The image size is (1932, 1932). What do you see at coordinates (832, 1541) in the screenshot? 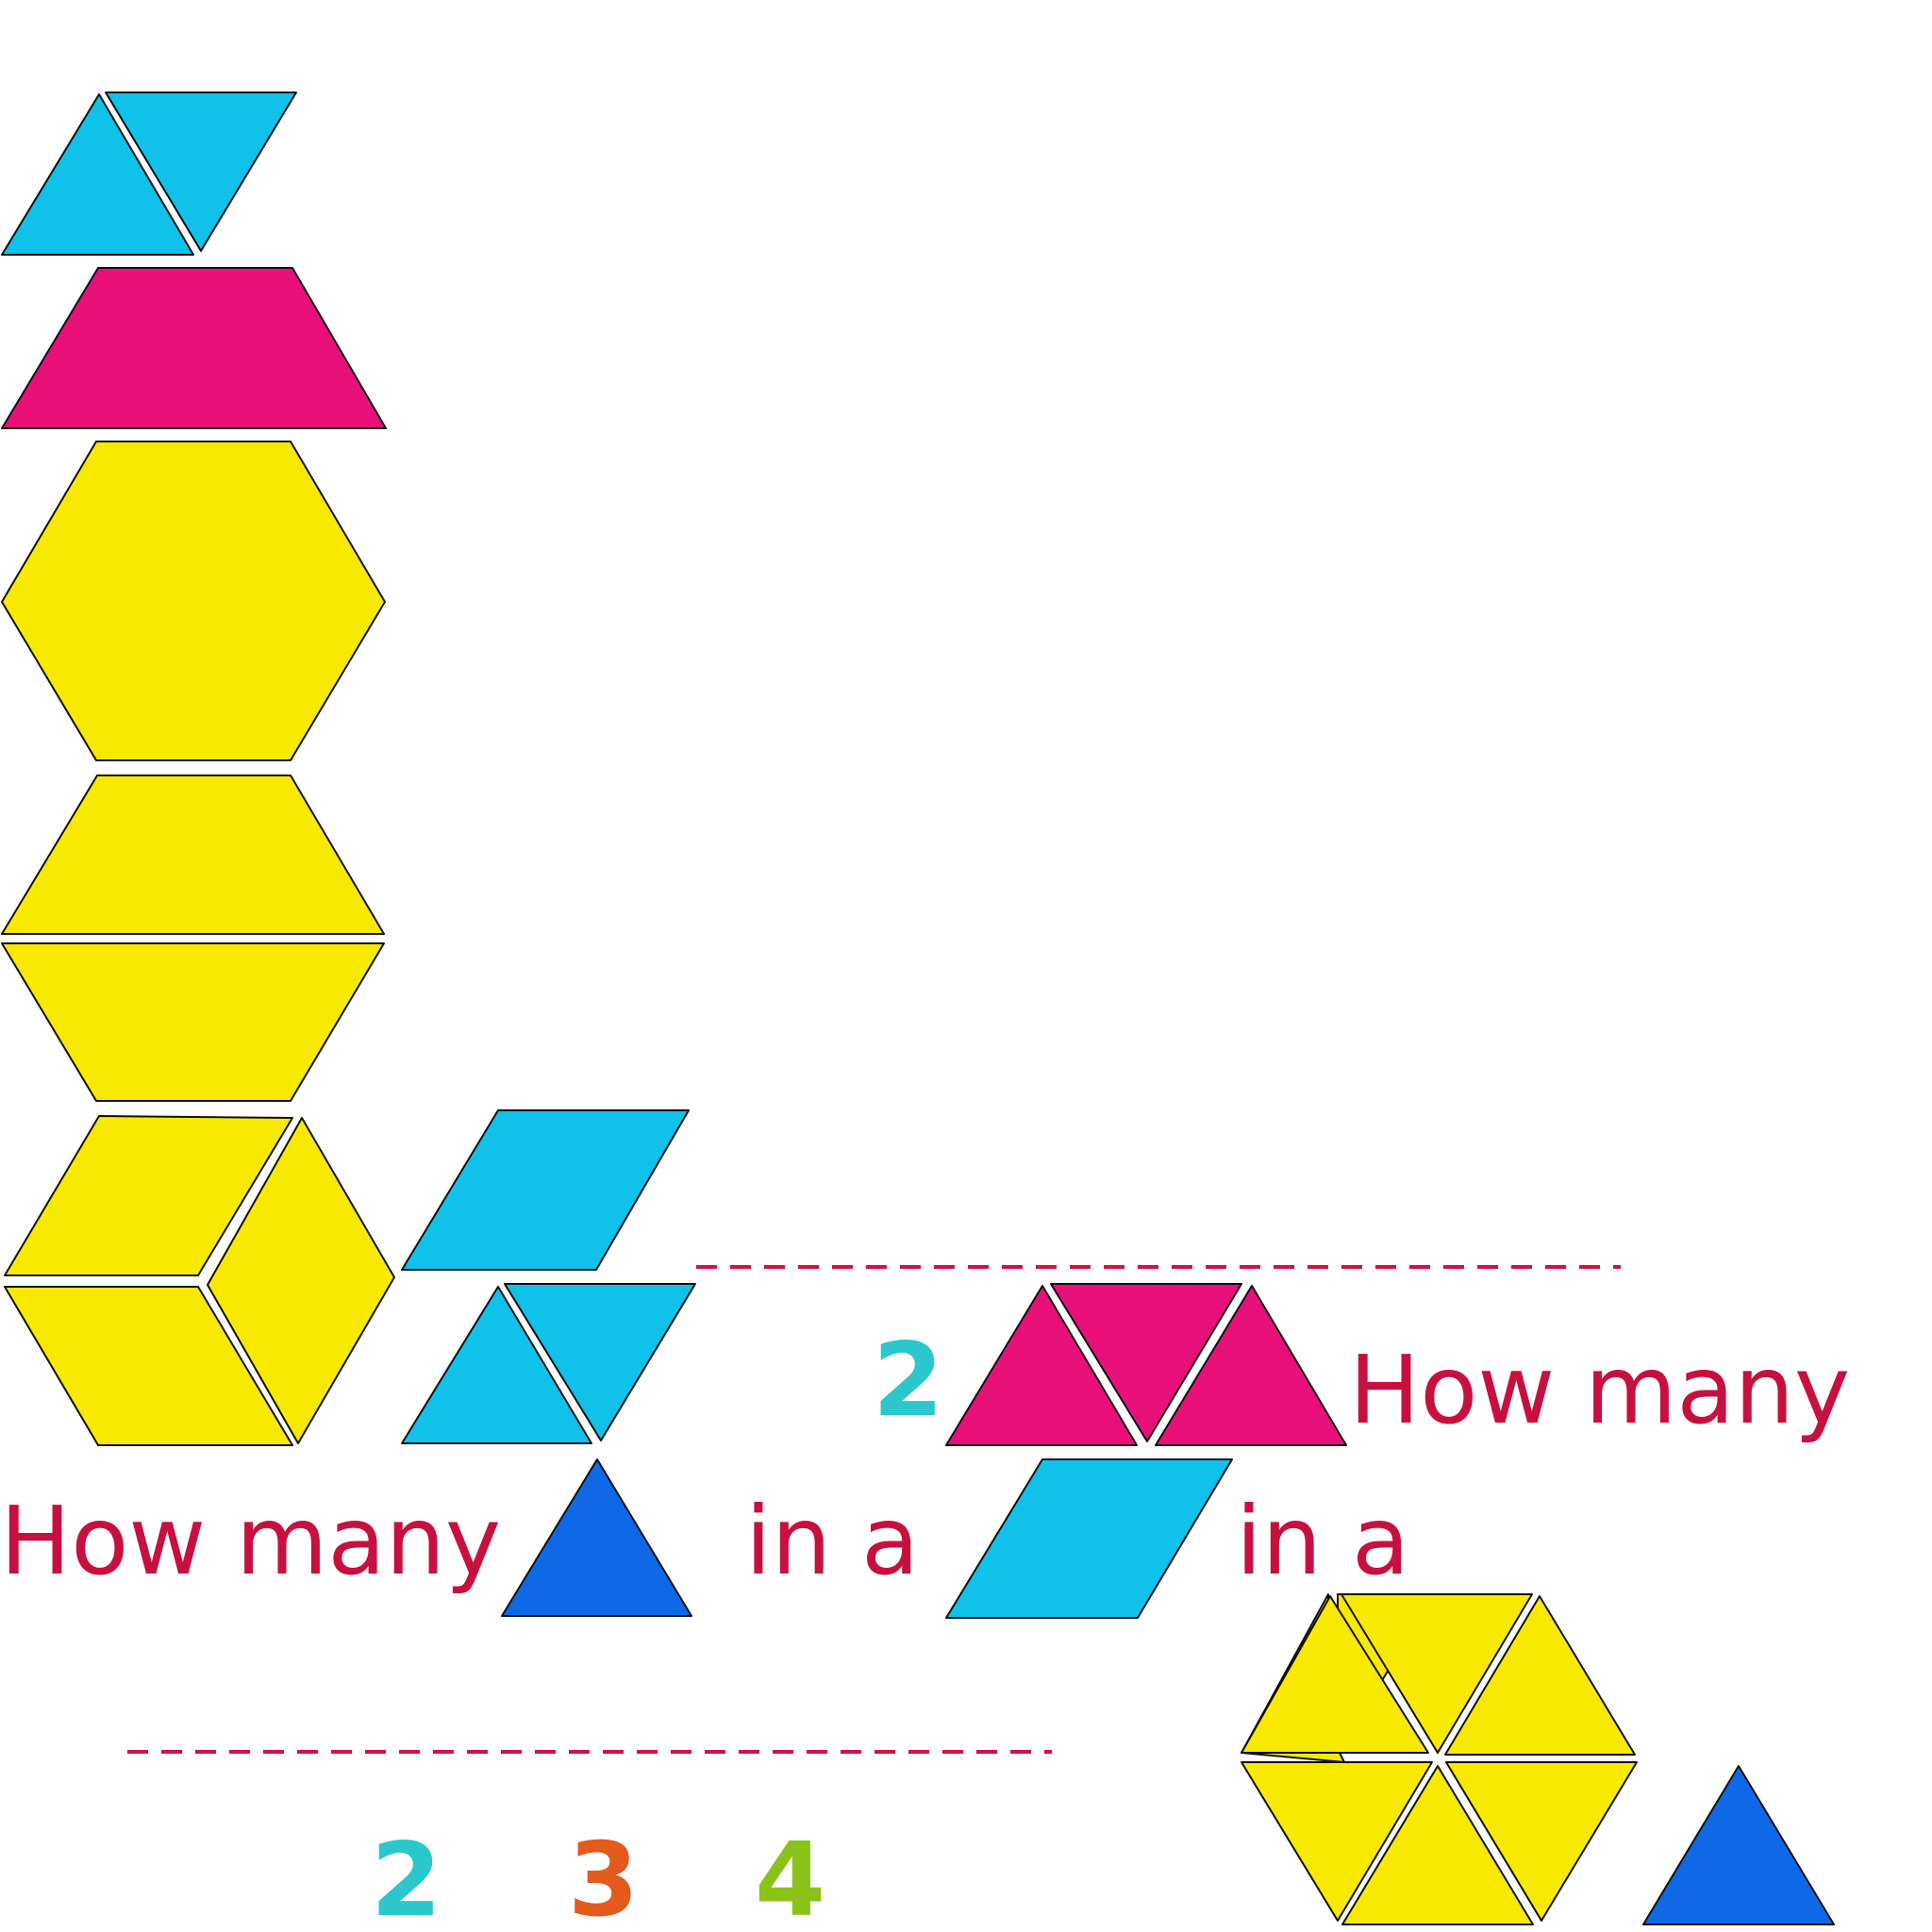
I see `question-1-middle: in a` at bounding box center [832, 1541].